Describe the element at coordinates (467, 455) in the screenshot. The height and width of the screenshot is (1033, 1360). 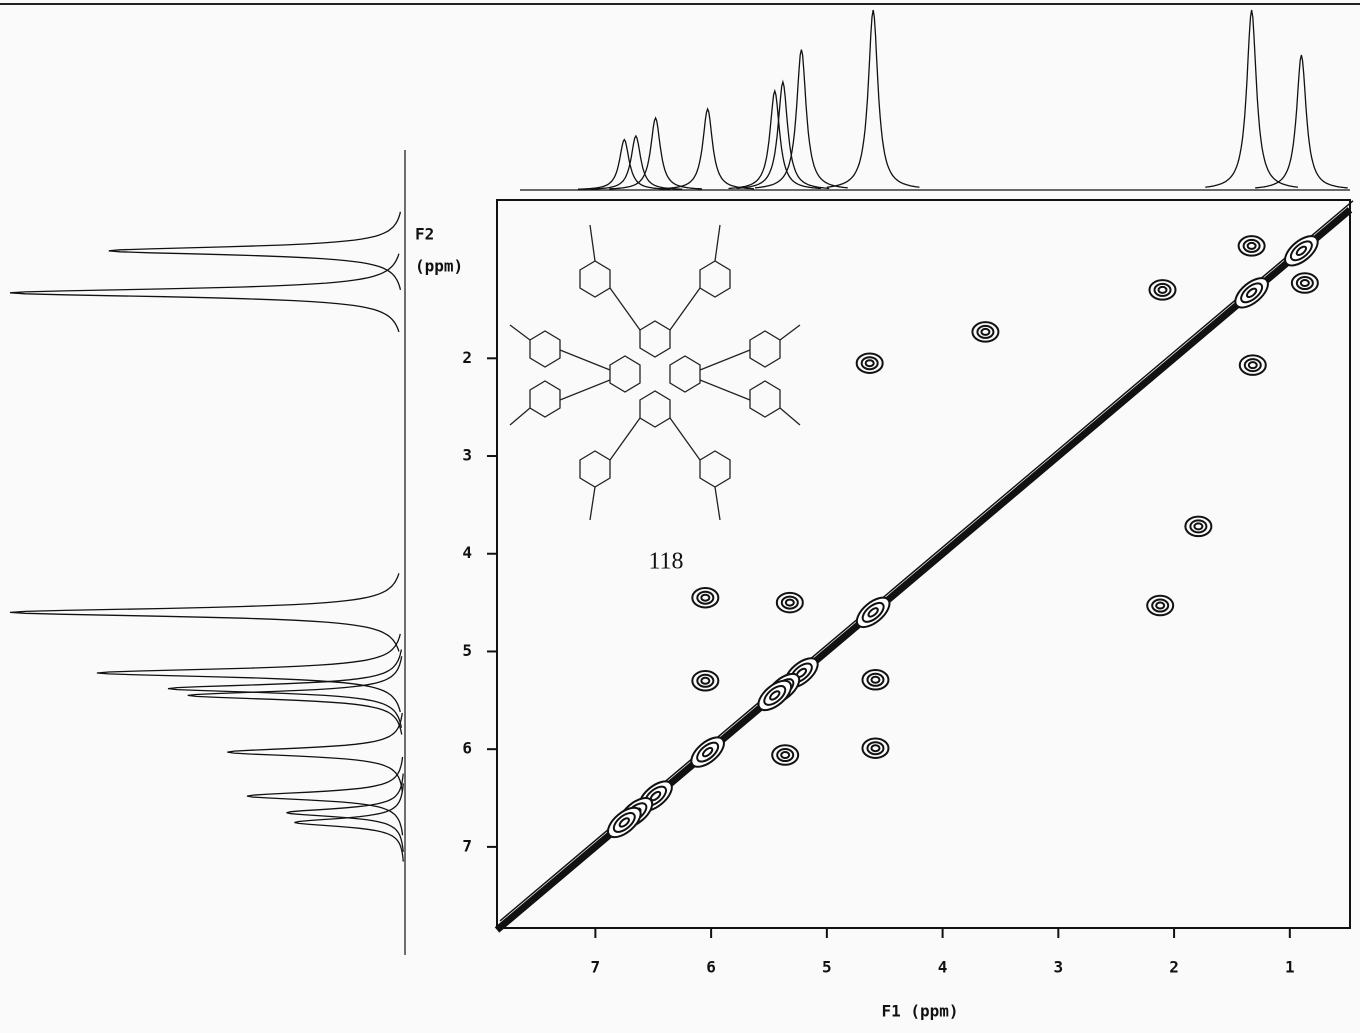
I see `y-tick-label: 3` at that location.